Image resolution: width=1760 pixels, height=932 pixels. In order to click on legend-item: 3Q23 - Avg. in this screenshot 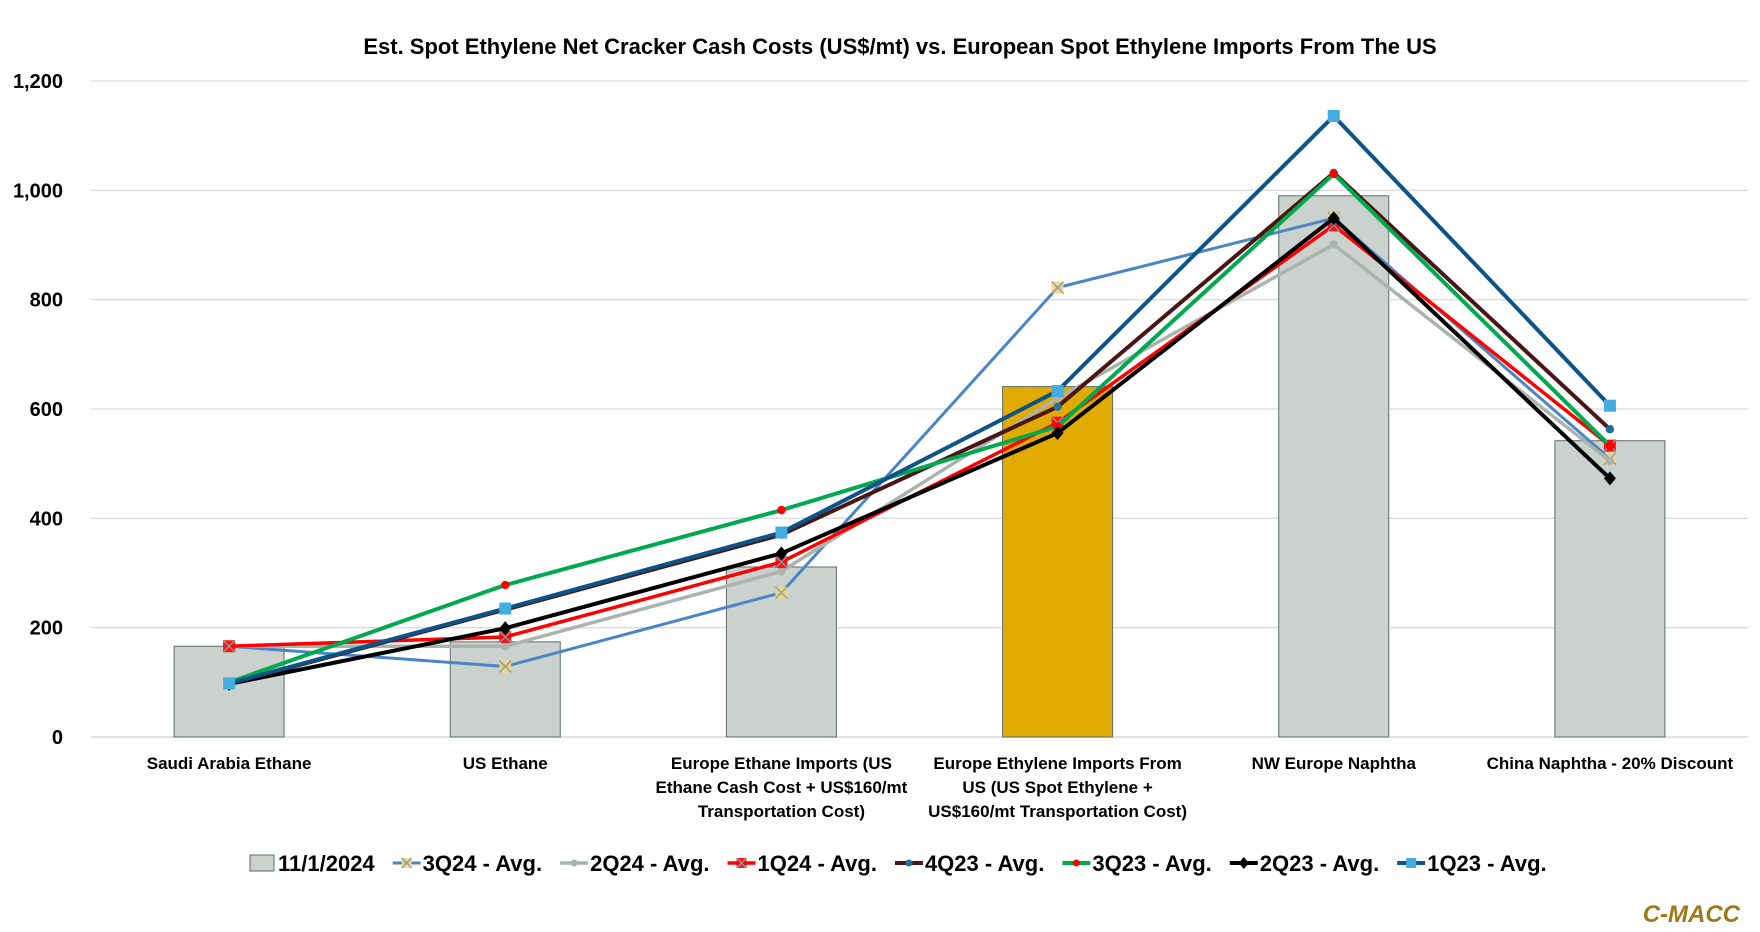, I will do `click(1137, 863)`.